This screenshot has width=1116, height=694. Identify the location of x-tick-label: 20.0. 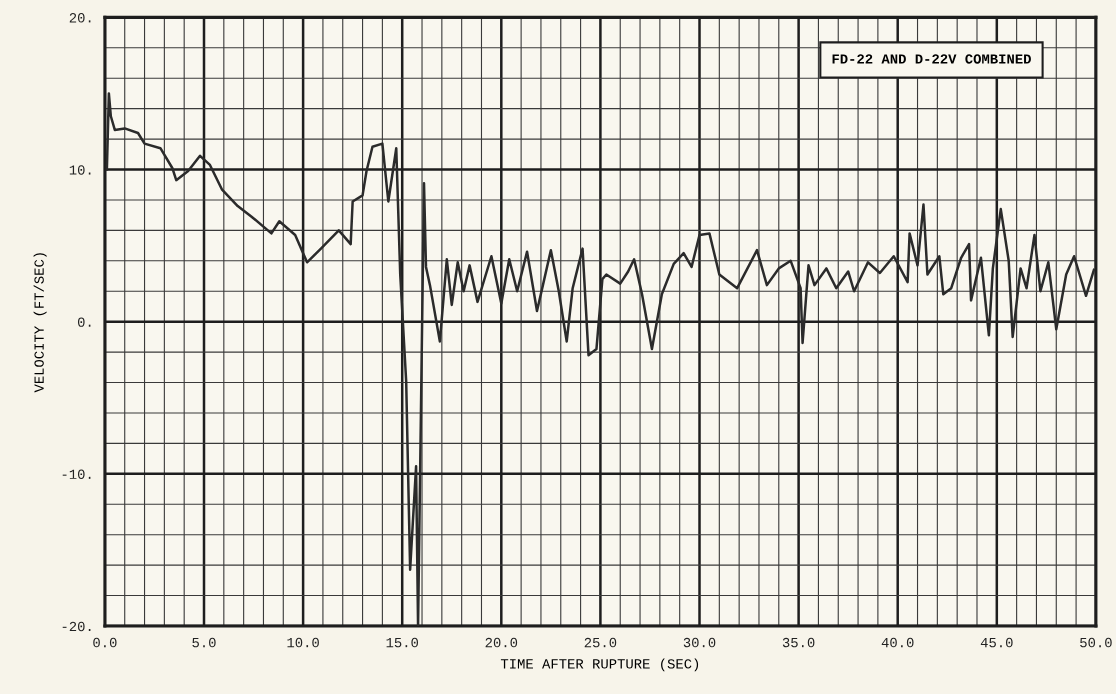
(501, 642).